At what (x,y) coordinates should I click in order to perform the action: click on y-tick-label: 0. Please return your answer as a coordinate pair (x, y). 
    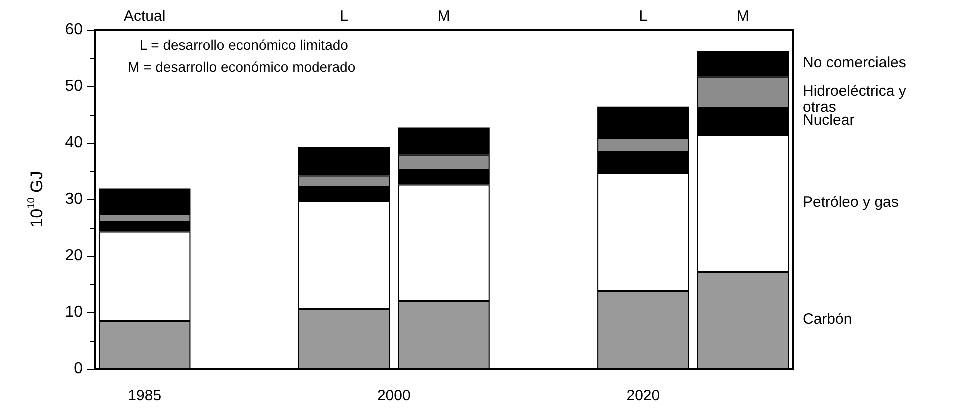
    Looking at the image, I should click on (79, 369).